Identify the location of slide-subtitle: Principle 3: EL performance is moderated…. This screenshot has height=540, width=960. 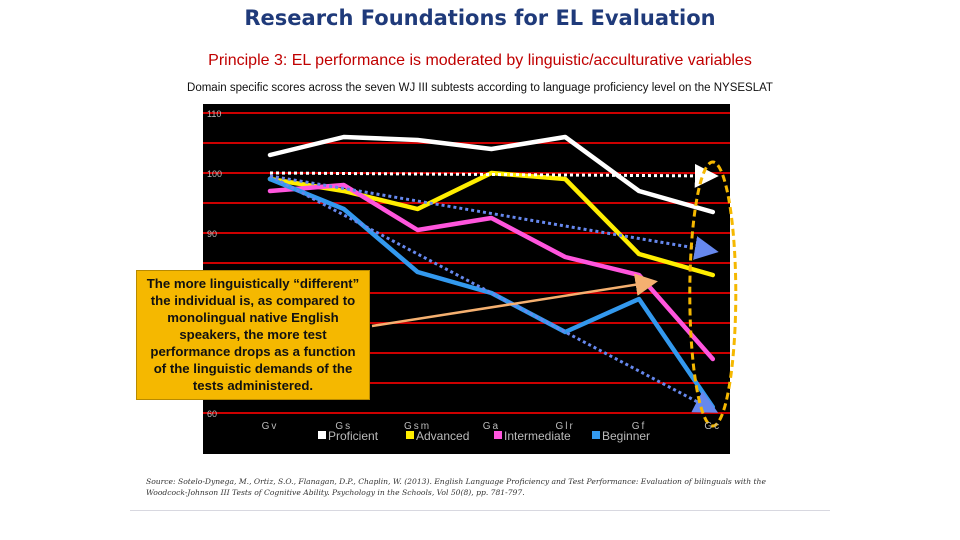
(480, 60).